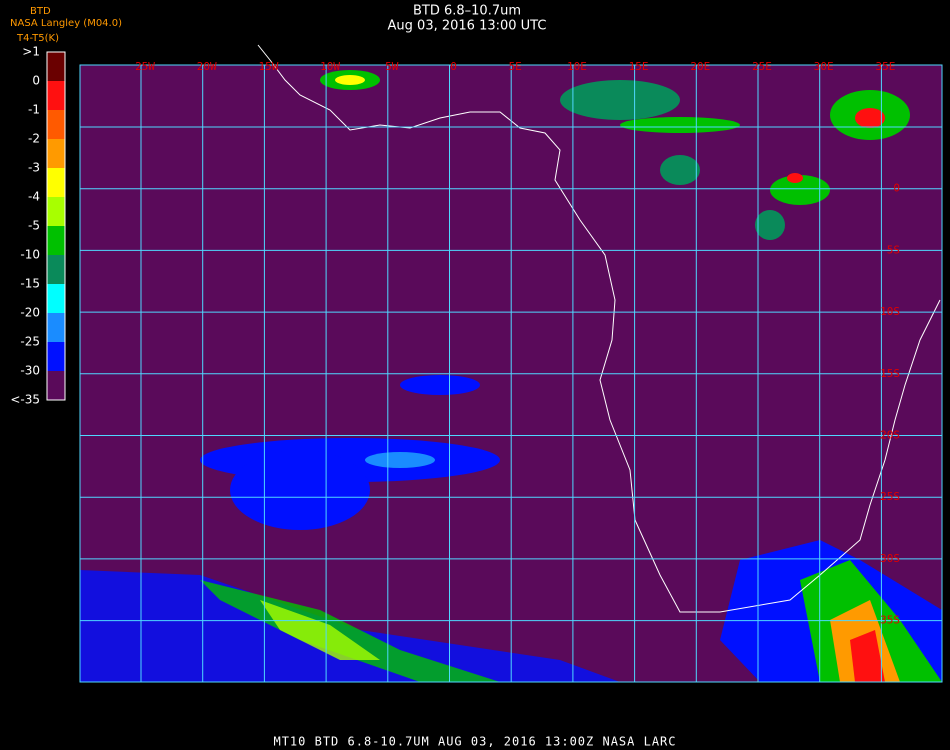 The width and height of the screenshot is (950, 750). Describe the element at coordinates (890, 558) in the screenshot. I see `latitude-label: 30S` at that location.